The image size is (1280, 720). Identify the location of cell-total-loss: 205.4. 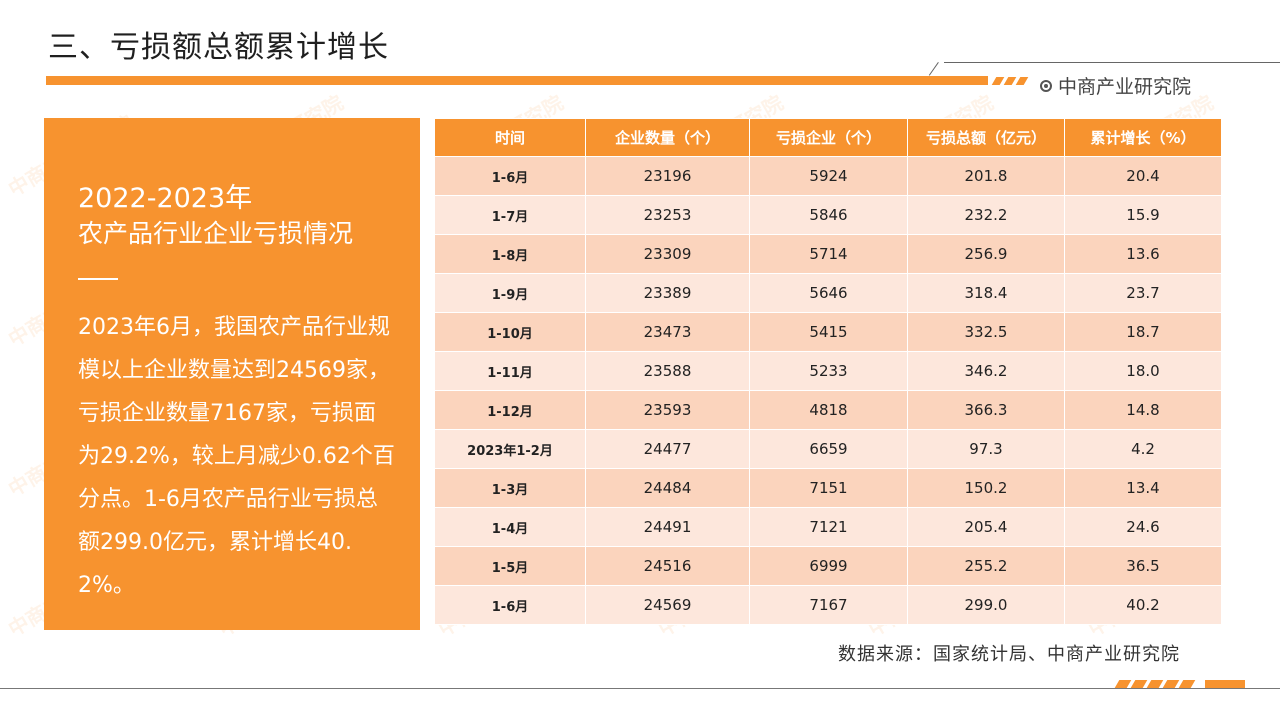
(986, 527).